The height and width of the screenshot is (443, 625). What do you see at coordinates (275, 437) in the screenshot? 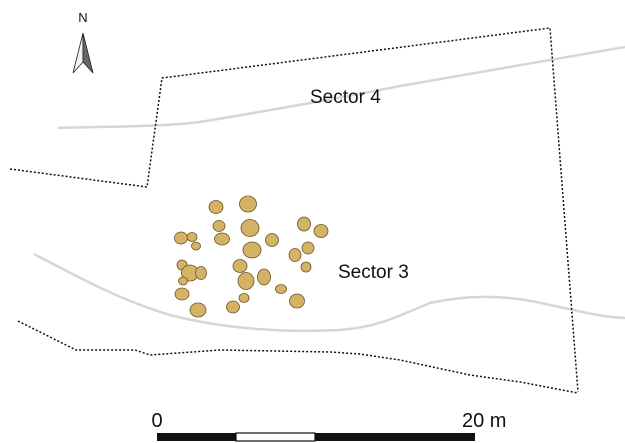
I see `scale-bar-segment-white` at bounding box center [275, 437].